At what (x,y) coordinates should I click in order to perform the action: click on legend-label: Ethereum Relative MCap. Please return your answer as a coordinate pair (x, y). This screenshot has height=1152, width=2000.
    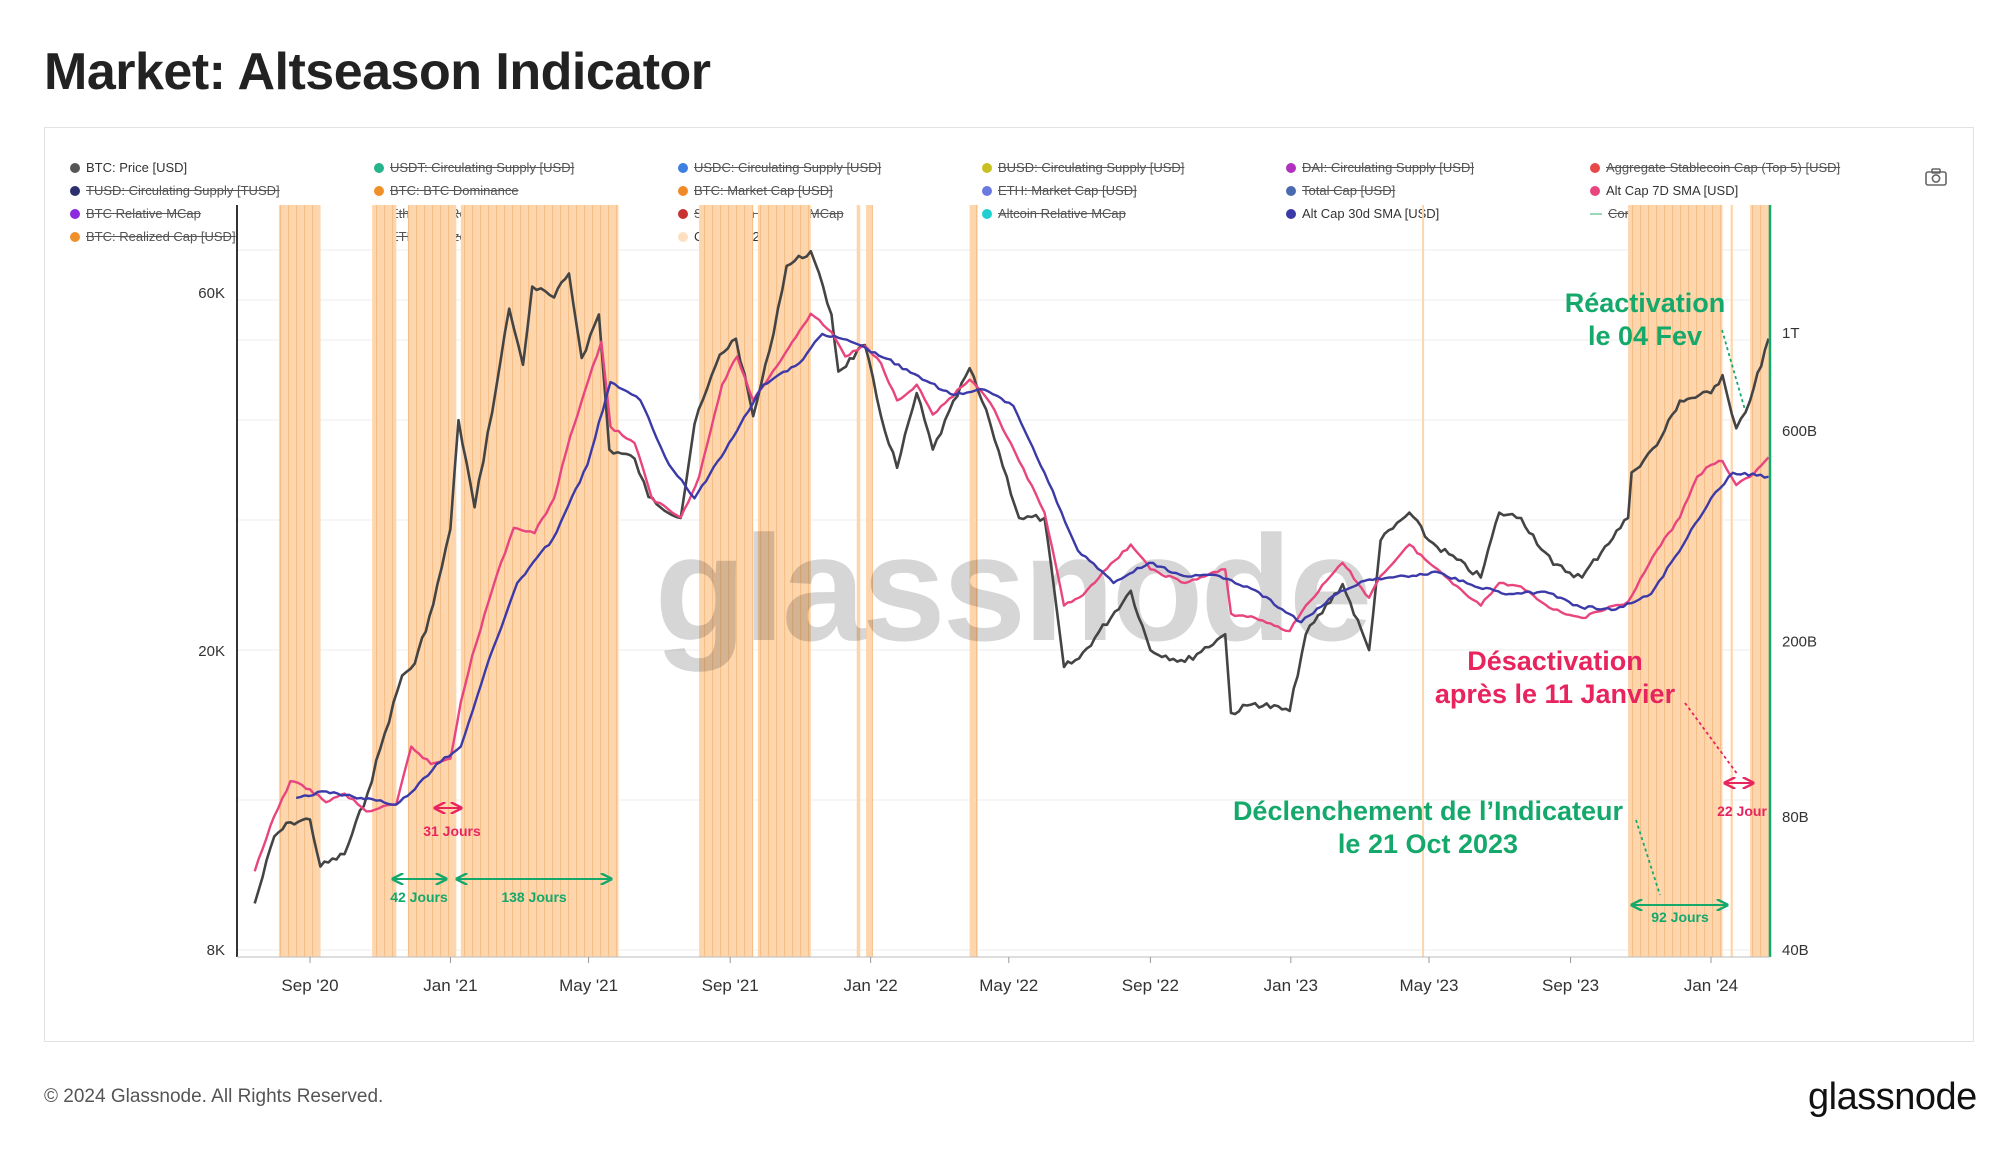
    Looking at the image, I should click on (463, 213).